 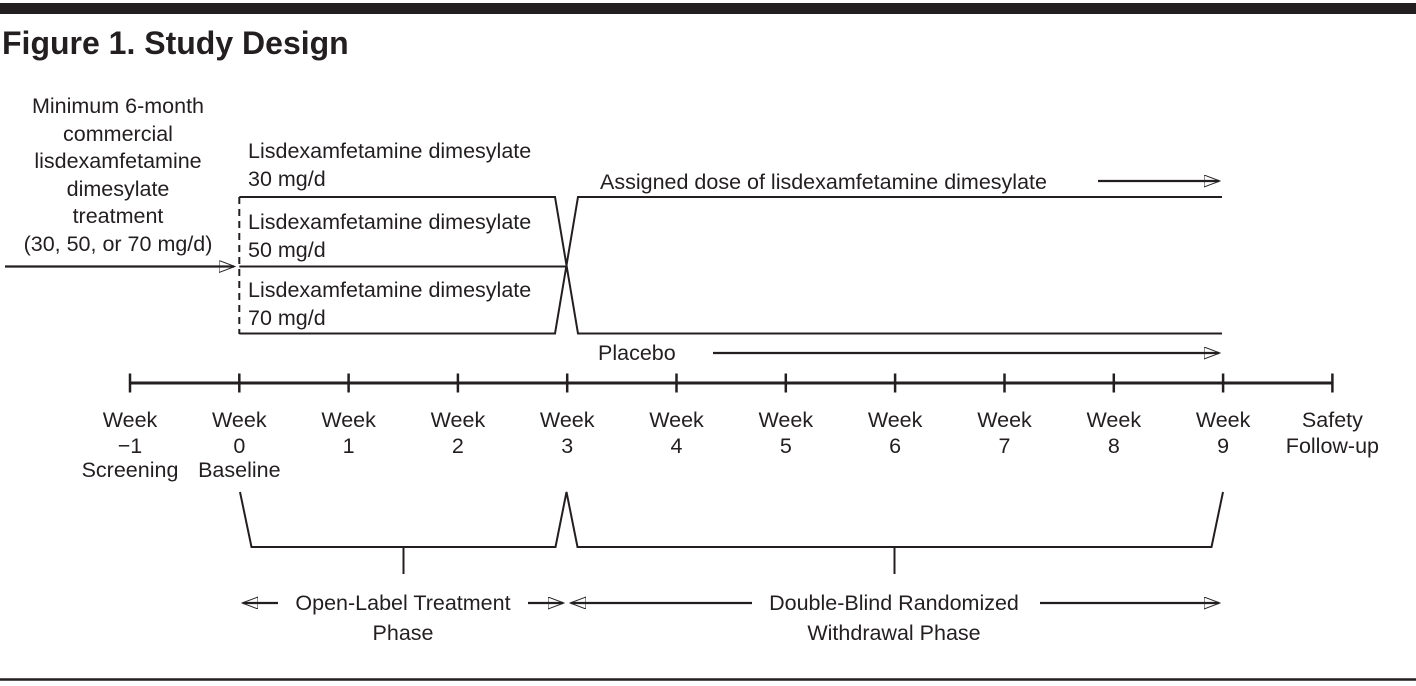 What do you see at coordinates (1004, 433) in the screenshot?
I see `tick-label-group: Week 7` at bounding box center [1004, 433].